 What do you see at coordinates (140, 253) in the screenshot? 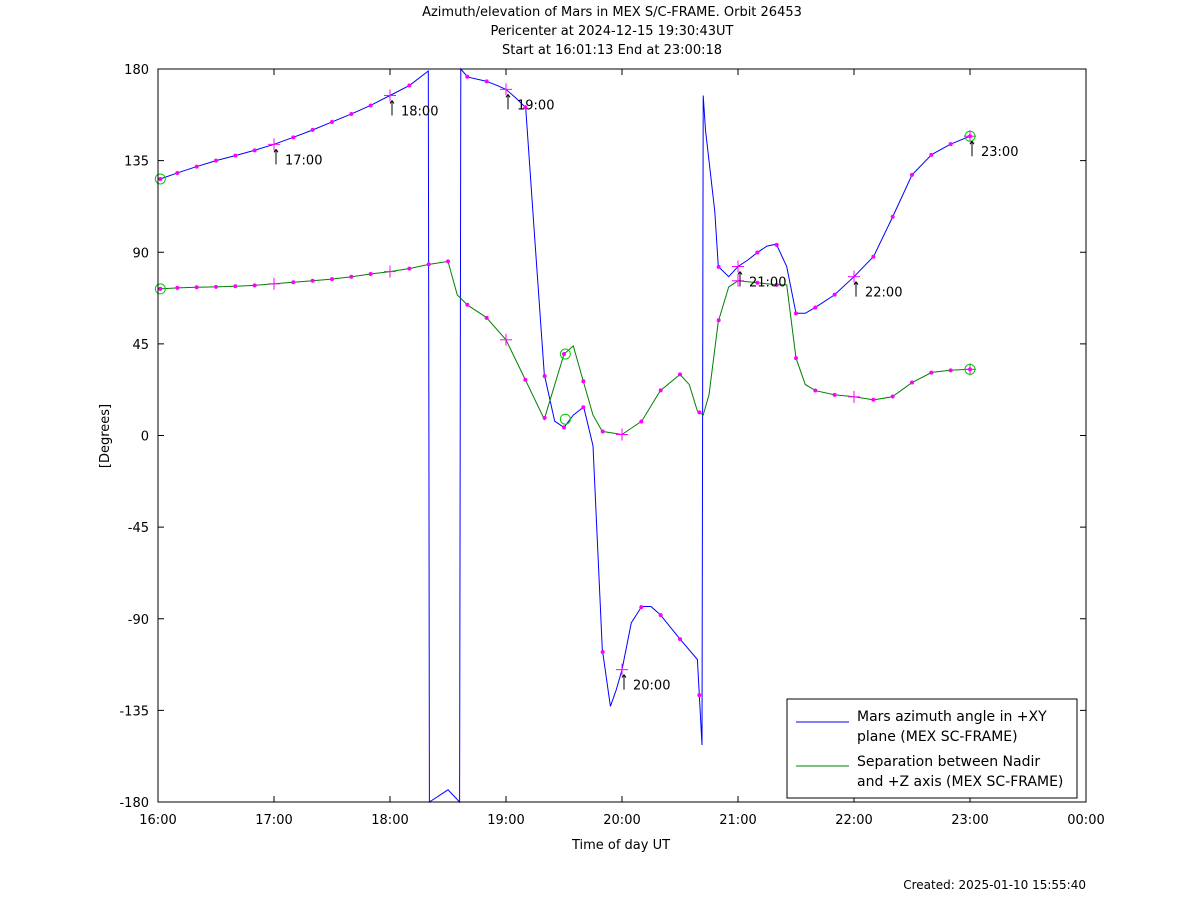
I see `y-tick-label: 90` at bounding box center [140, 253].